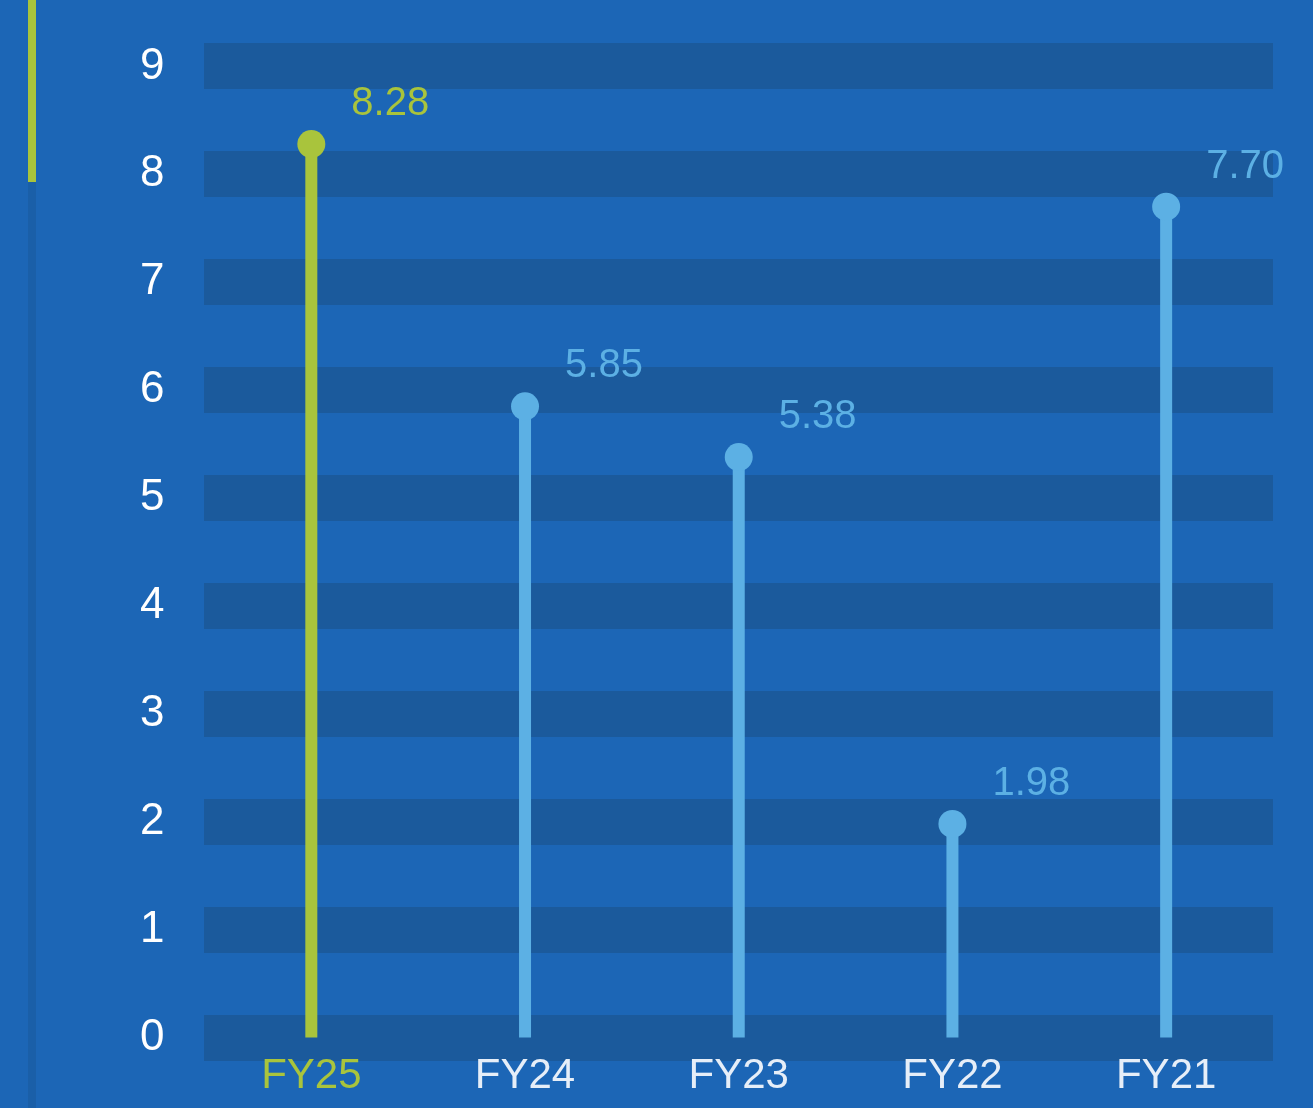 The image size is (1313, 1108). I want to click on x-tick-label: FY25, so click(311, 1074).